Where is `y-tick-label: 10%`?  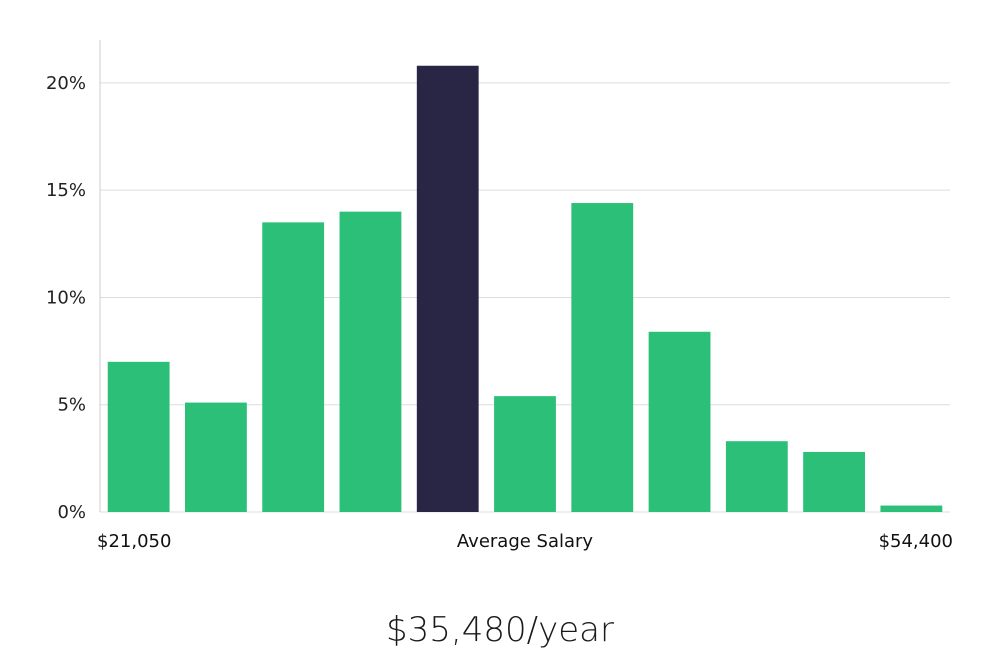
y-tick-label: 10% is located at coordinates (66, 297).